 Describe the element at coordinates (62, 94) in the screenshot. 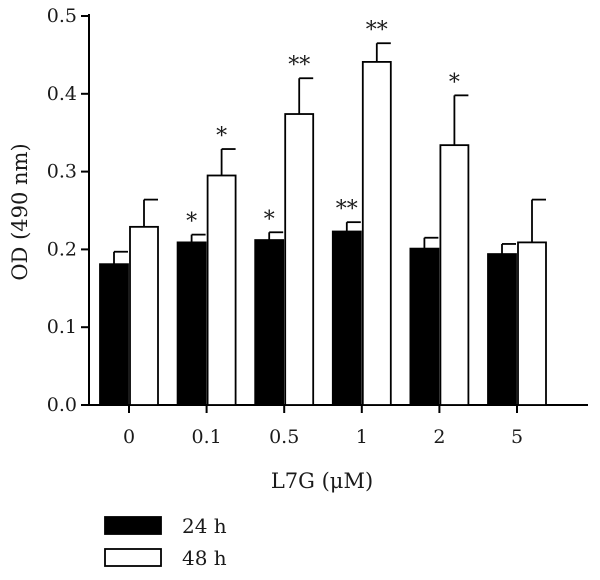

I see `y-tick-label: 0.4` at that location.